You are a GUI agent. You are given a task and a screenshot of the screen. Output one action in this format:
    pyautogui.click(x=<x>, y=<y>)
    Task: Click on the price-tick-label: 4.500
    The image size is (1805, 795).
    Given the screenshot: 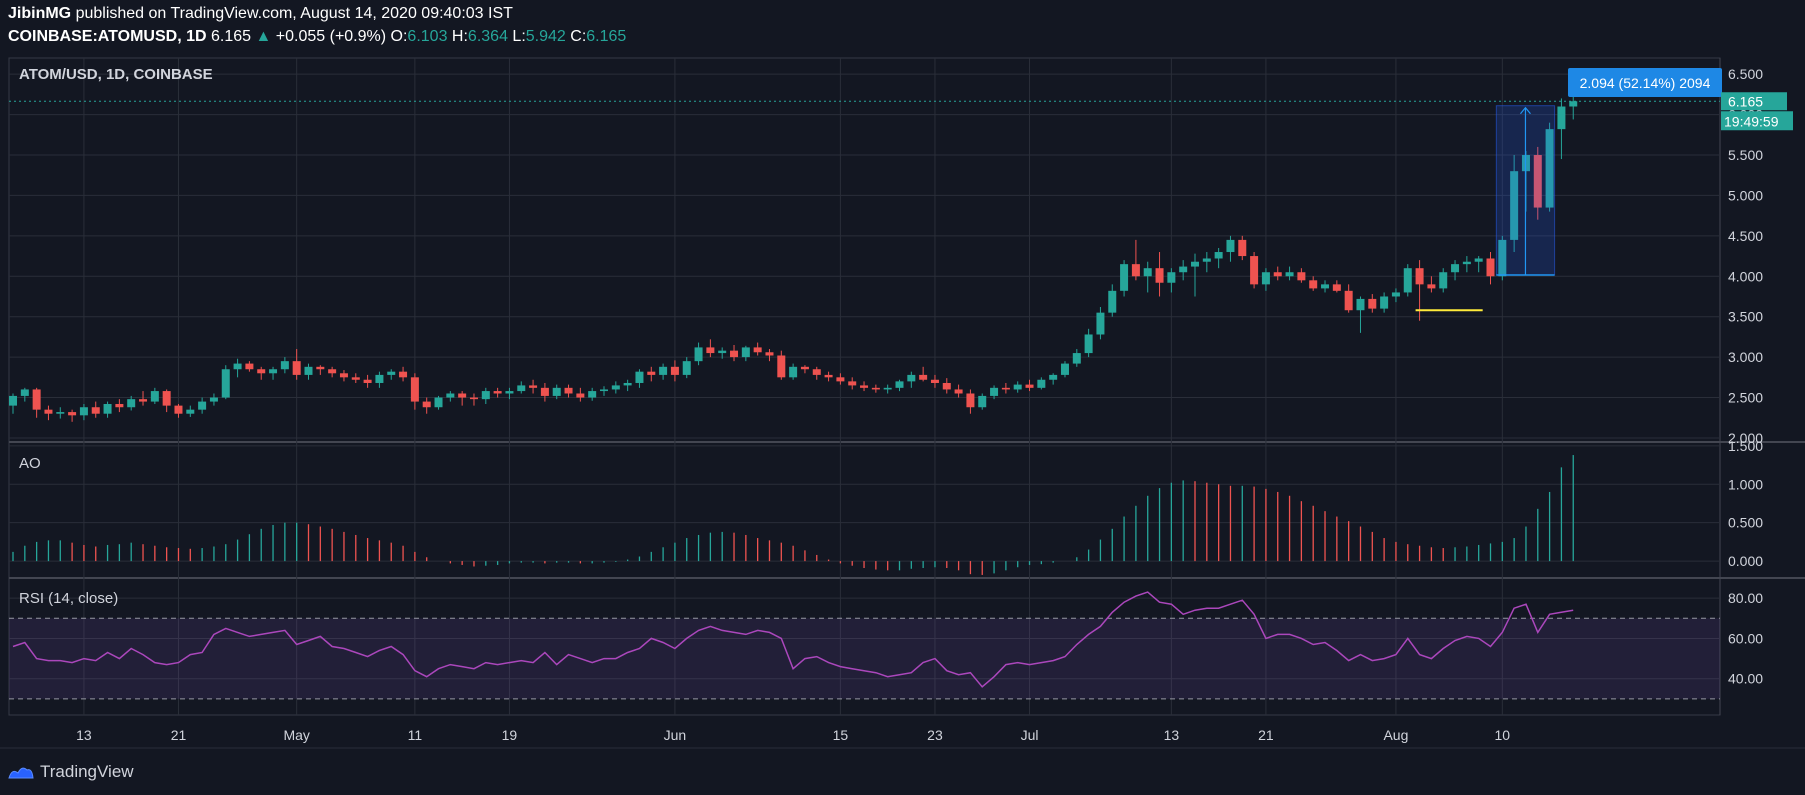 What is the action you would take?
    pyautogui.click(x=1745, y=236)
    